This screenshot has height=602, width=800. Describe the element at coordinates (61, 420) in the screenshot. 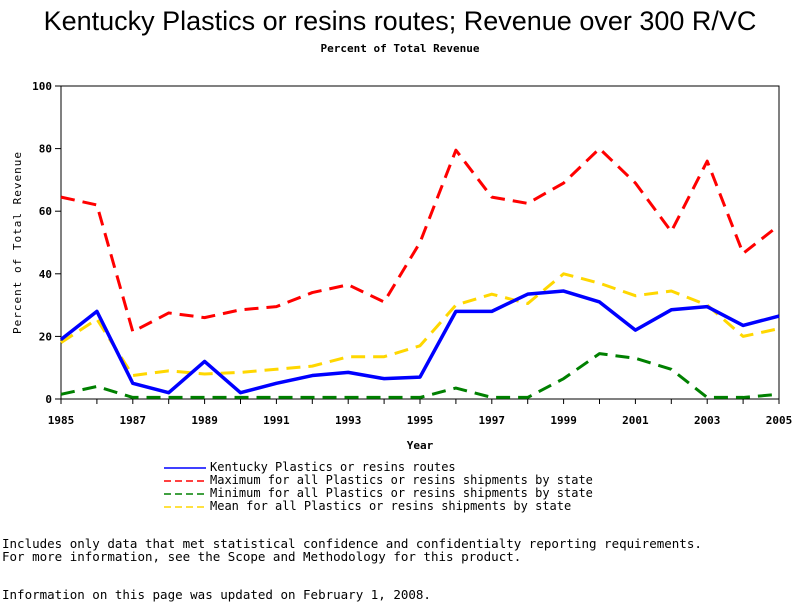

I see `x-tick-label: 1985` at that location.